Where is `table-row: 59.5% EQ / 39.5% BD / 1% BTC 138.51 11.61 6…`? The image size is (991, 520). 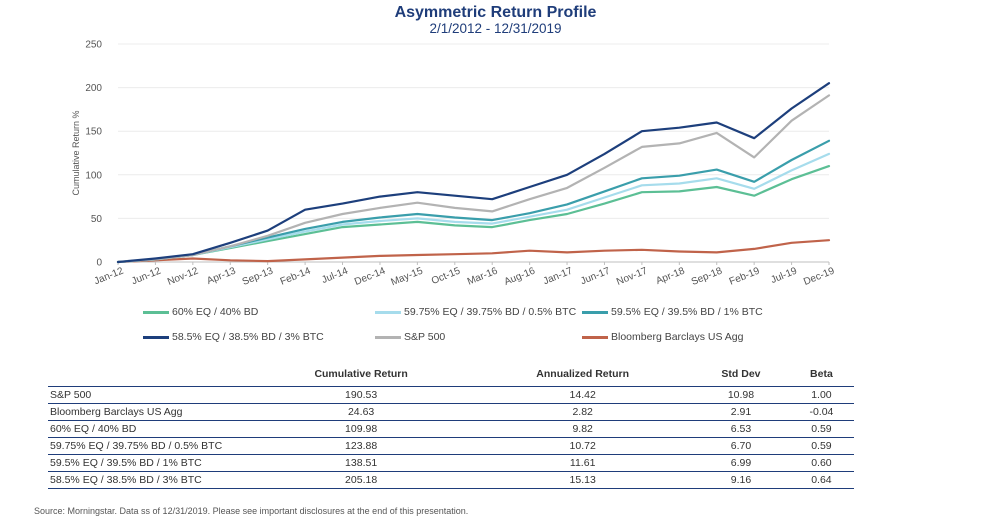
table-row: 59.5% EQ / 39.5% BD / 1% BTC 138.51 11.61 6… is located at coordinates (451, 463).